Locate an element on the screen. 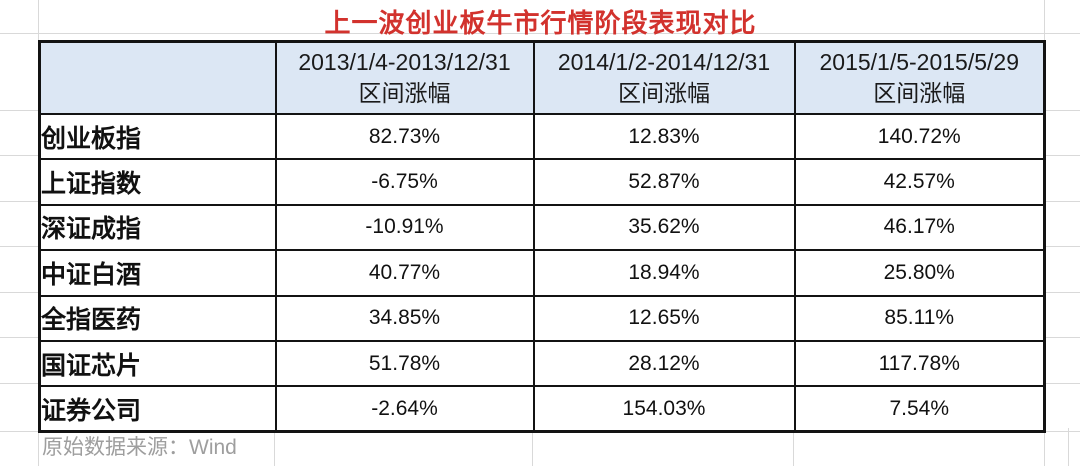  table-row: 深证成指 -10.91% 35.62% 46.17% is located at coordinates (542, 227).